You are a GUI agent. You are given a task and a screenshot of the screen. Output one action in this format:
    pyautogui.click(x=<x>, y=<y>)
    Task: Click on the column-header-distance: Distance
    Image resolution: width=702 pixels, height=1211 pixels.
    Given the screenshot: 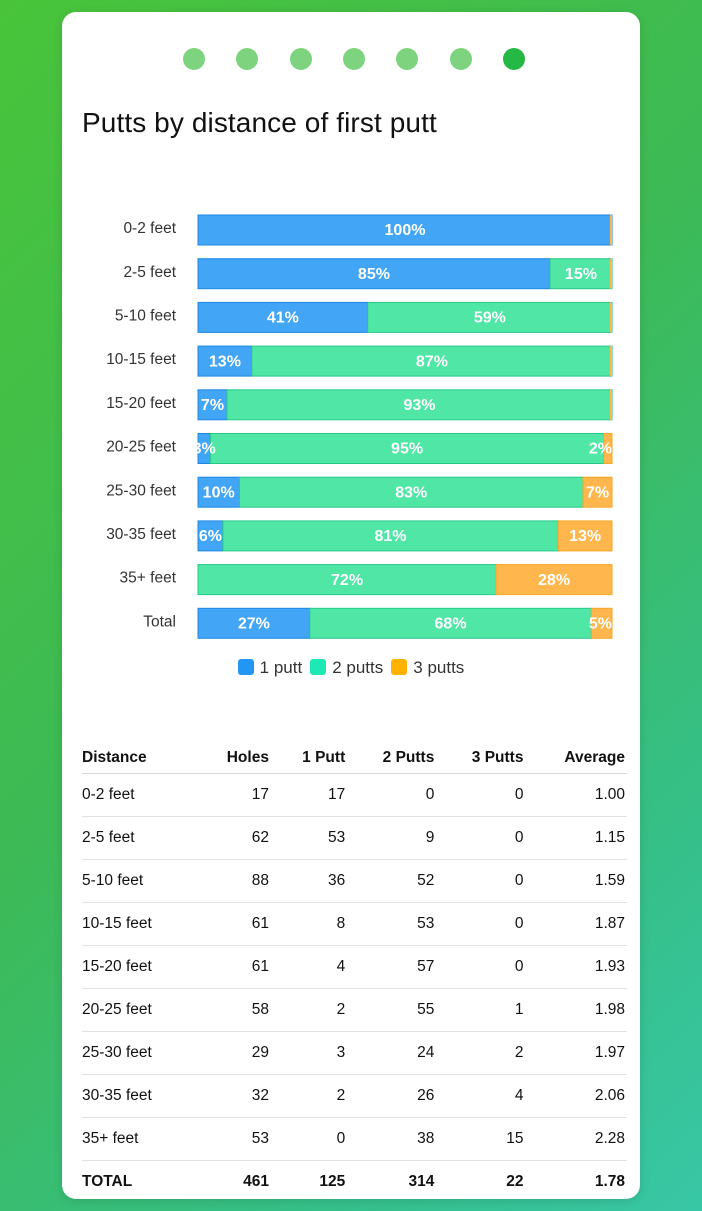 What is the action you would take?
    pyautogui.click(x=140, y=758)
    